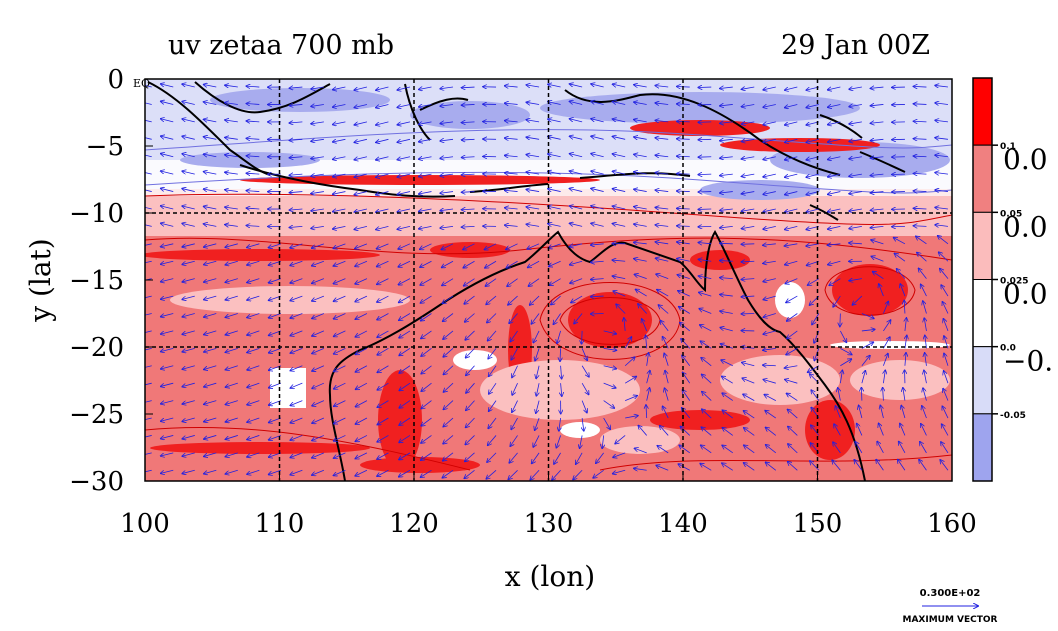 The height and width of the screenshot is (631, 1058). What do you see at coordinates (141, 83) in the screenshot?
I see `y-tick-eq: EQ` at bounding box center [141, 83].